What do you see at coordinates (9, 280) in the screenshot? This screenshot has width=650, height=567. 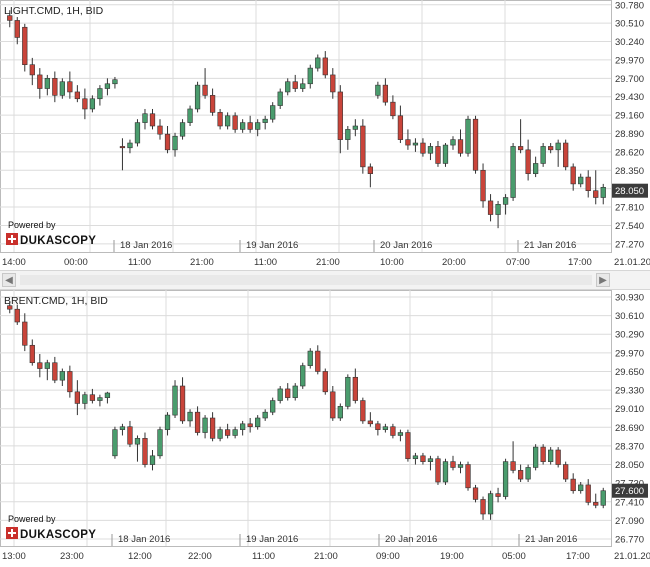 I see `scroll-left-icon: ◀` at bounding box center [9, 280].